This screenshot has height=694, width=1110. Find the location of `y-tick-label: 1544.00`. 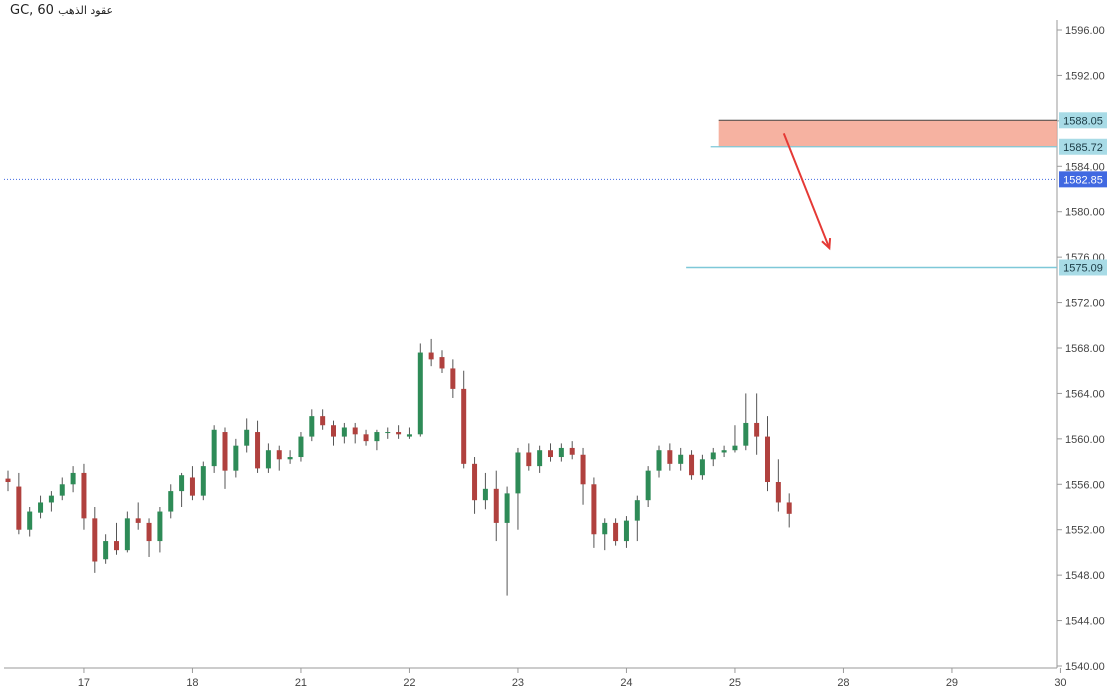

y-tick-label: 1544.00 is located at coordinates (1085, 622).